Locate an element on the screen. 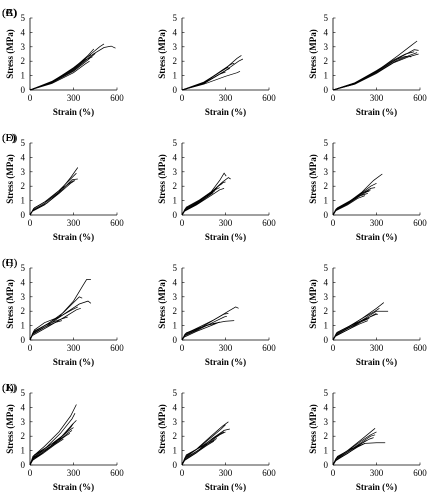 Image resolution: width=428 pixels, height=500 pixels. panel-letter: (C) is located at coordinates (9, 13).